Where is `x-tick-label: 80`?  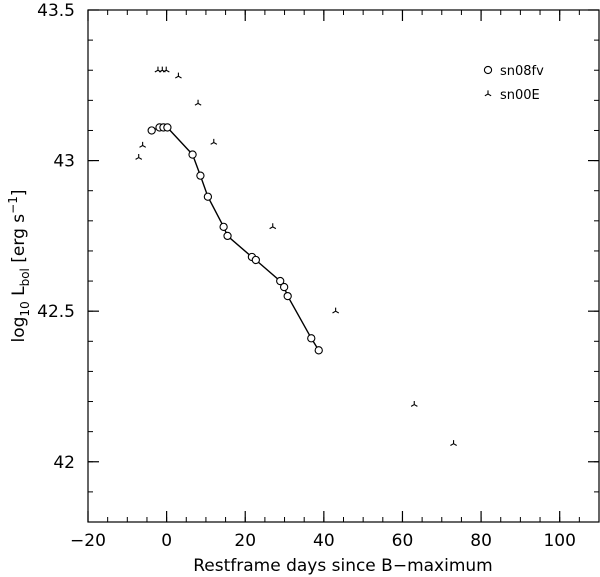 x-tick-label: 80 is located at coordinates (481, 541).